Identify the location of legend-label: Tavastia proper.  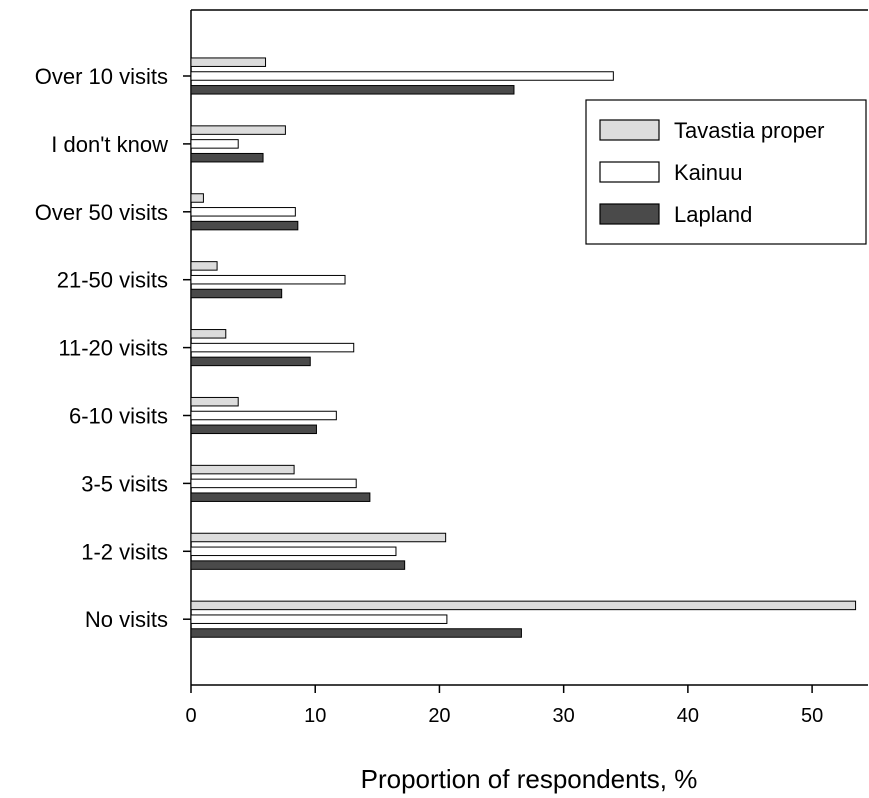
(749, 130).